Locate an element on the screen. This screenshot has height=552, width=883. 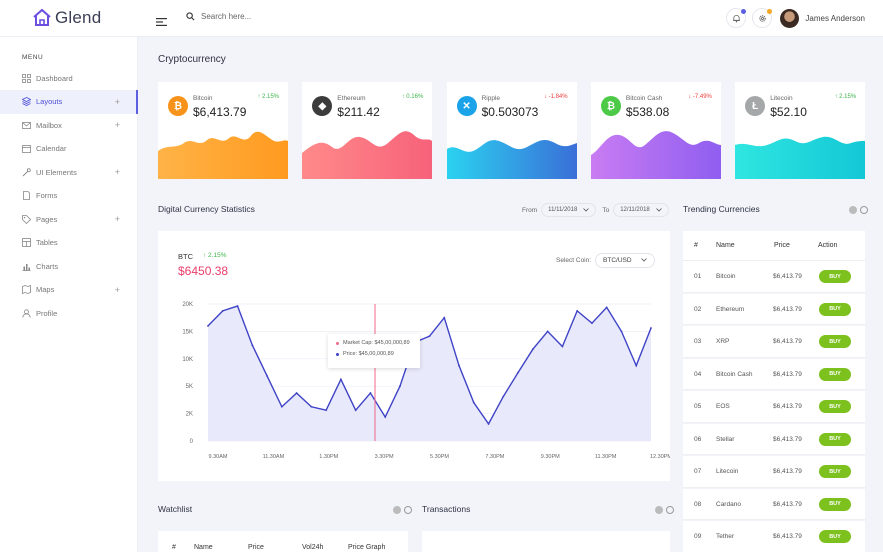
crypto-card-bitcoin: ₿ Bitcoin $6,413.79 ↑ 2.15% is located at coordinates (223, 130).